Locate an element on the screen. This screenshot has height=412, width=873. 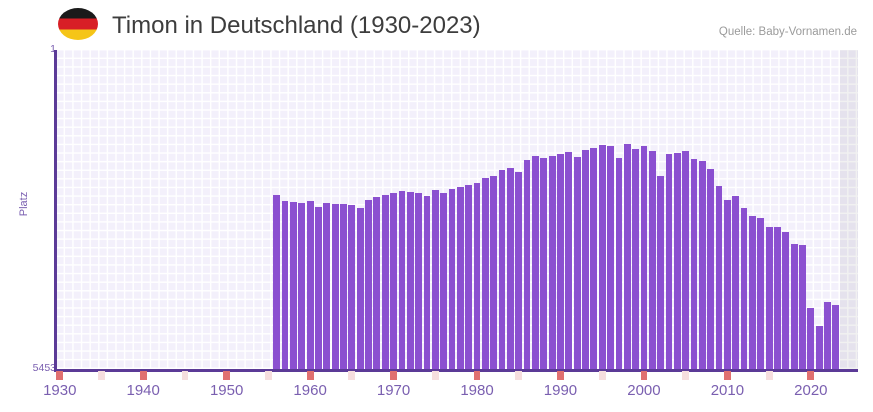
x-axis-tick-label: 2000 is located at coordinates (644, 390).